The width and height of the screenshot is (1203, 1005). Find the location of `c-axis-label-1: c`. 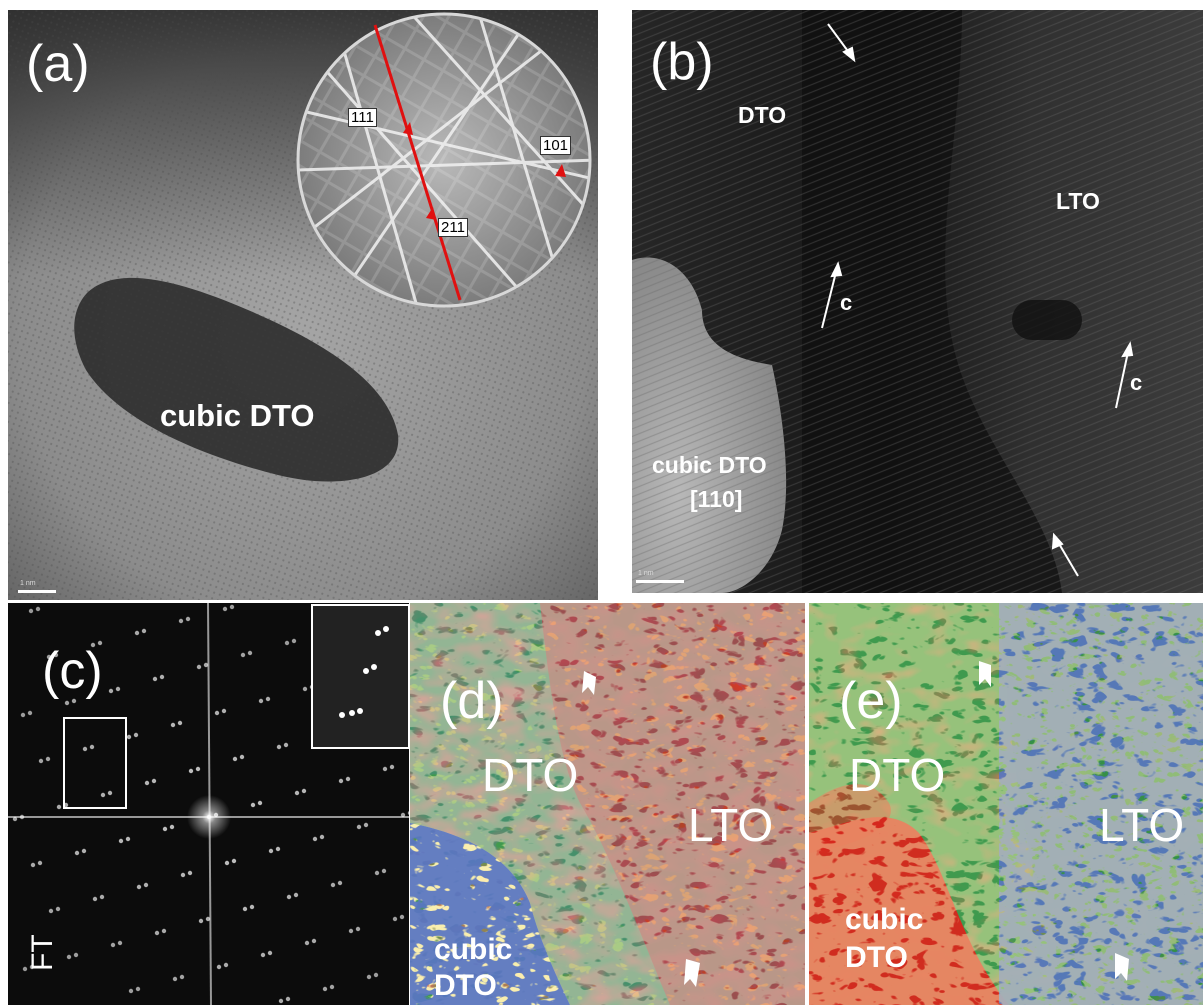

c-axis-label-1: c is located at coordinates (846, 302).